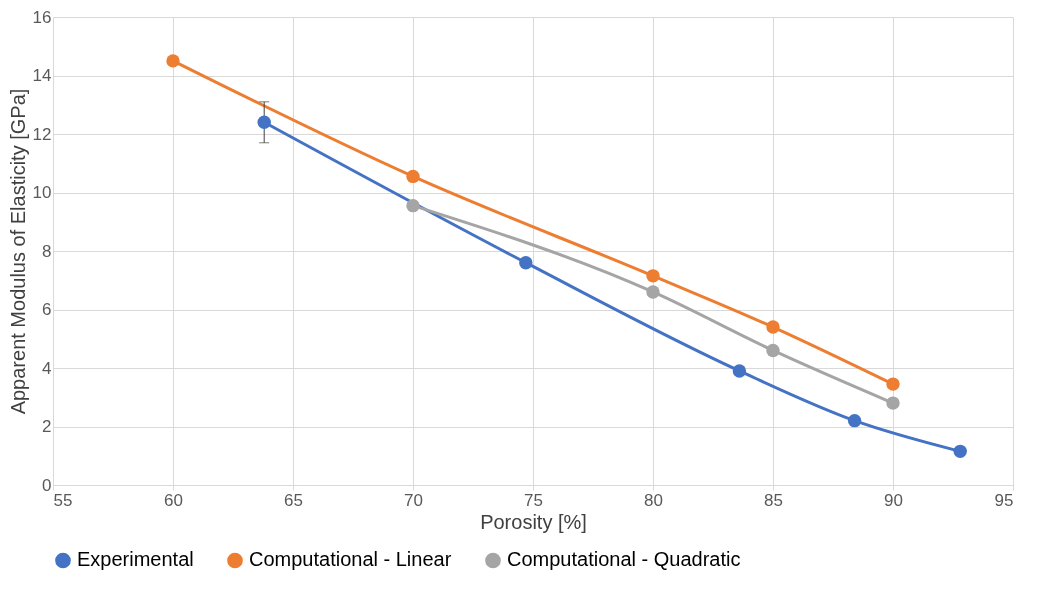 The width and height of the screenshot is (1038, 595). I want to click on x-tick-label: 65, so click(293, 500).